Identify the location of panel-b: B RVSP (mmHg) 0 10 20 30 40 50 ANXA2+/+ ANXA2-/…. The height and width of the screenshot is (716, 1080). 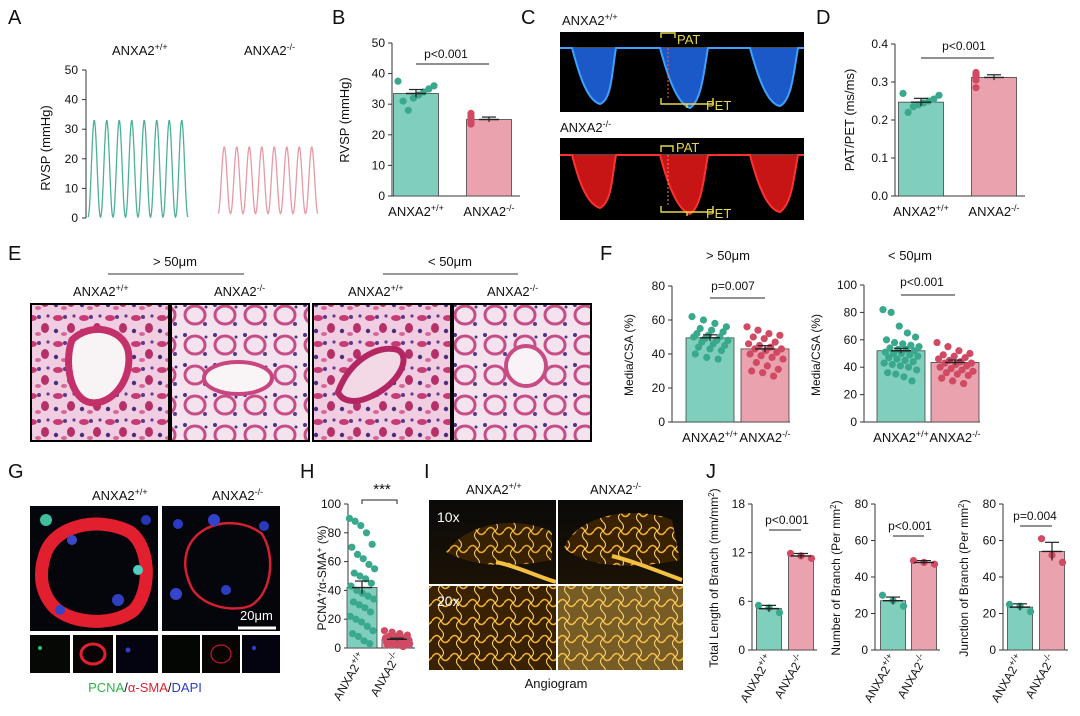
(426, 113).